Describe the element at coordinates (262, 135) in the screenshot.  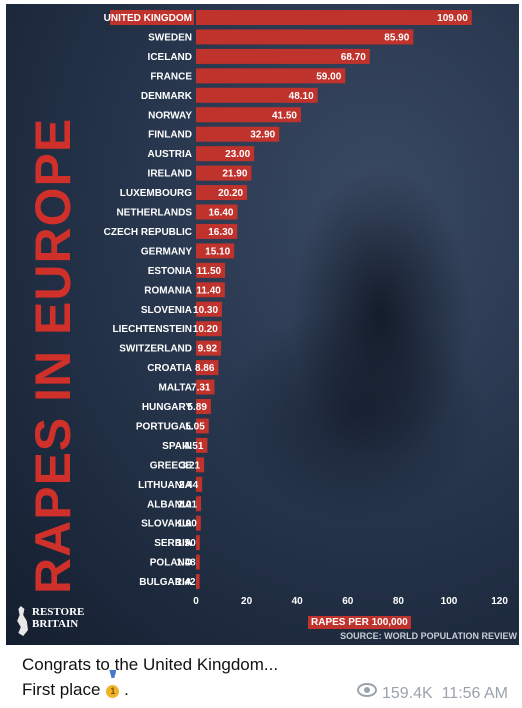
I see `value-label: 32.90` at that location.